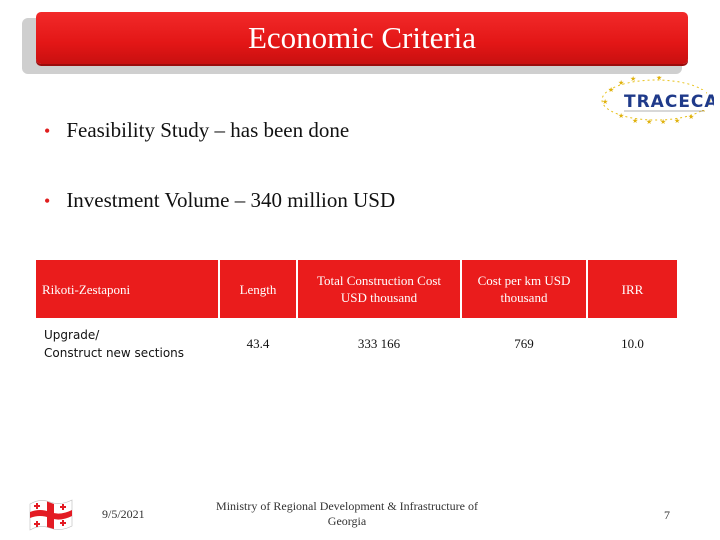 This screenshot has width=720, height=540. I want to click on slide-title: Economic Criteria, so click(362, 37).